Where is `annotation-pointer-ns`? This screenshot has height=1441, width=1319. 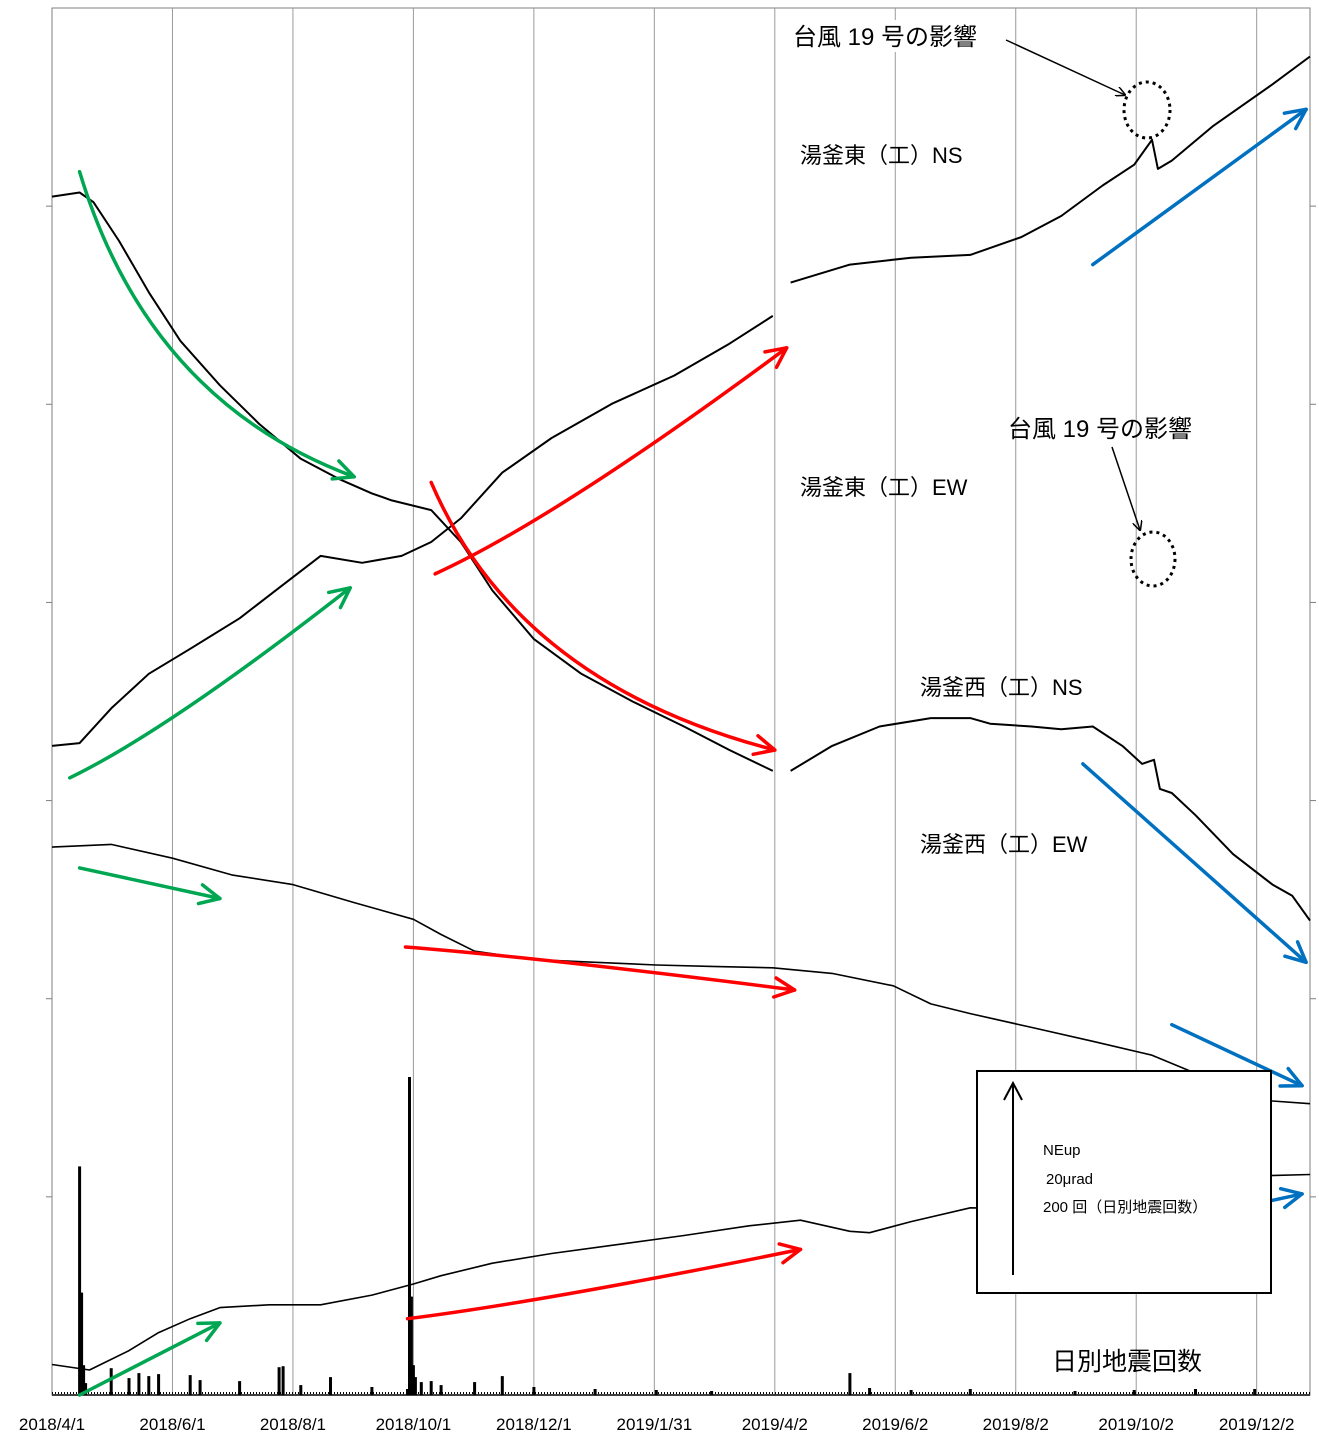 annotation-pointer-ns is located at coordinates (1065, 67).